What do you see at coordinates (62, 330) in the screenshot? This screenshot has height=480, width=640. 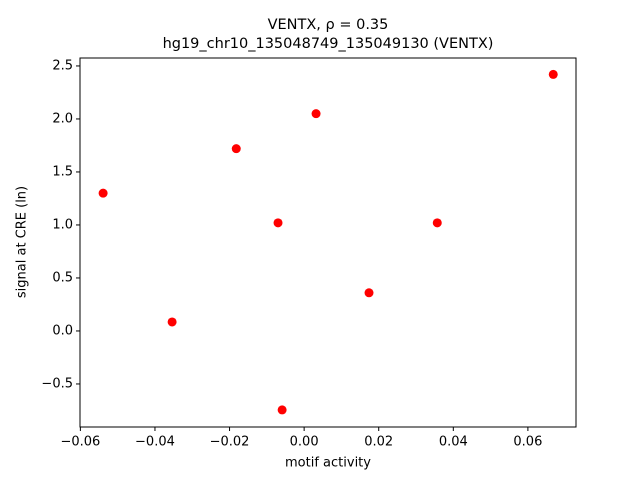 I see `y-tick-label: 0.0` at bounding box center [62, 330].